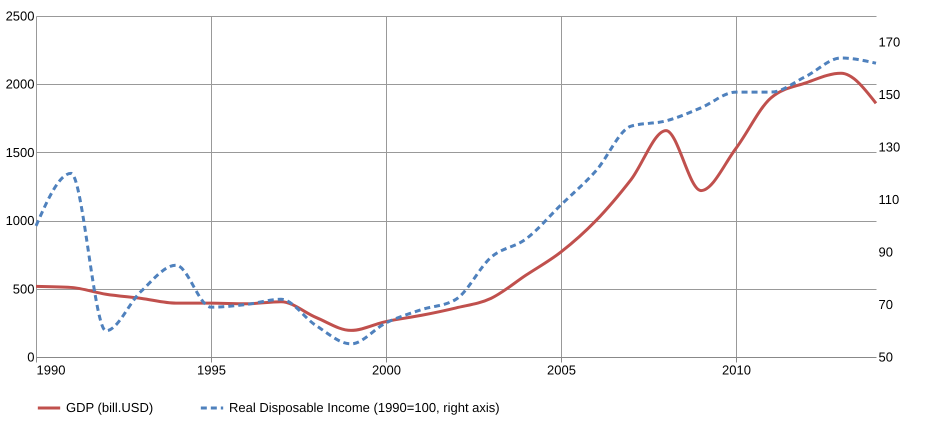  I want to click on y2-tick-label: 110, so click(889, 200).